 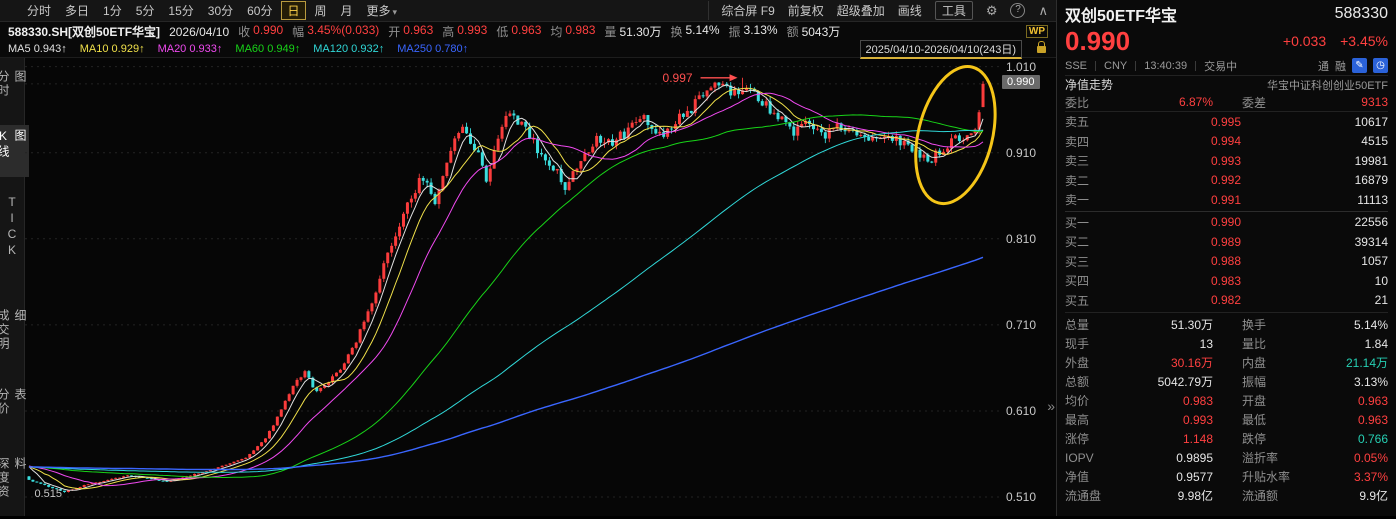 What do you see at coordinates (1226, 161) in the screenshot?
I see `ask-row-3: 卖三 0.993 19981` at bounding box center [1226, 161].